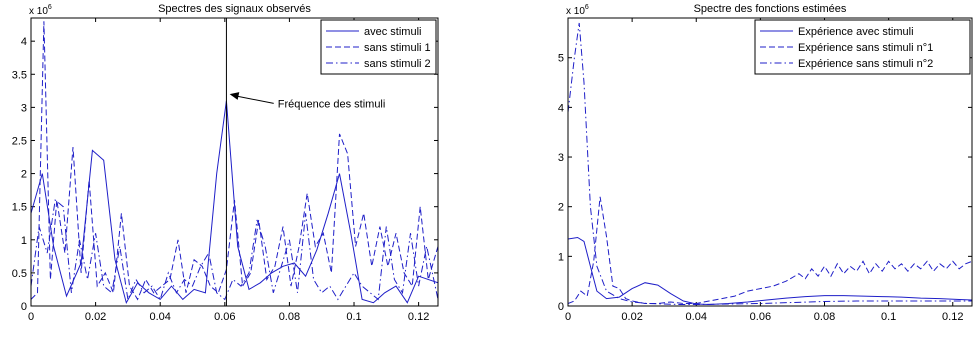 The width and height of the screenshot is (979, 354). What do you see at coordinates (332, 104) in the screenshot?
I see `annotation-label: Fréquence des stimuli` at bounding box center [332, 104].